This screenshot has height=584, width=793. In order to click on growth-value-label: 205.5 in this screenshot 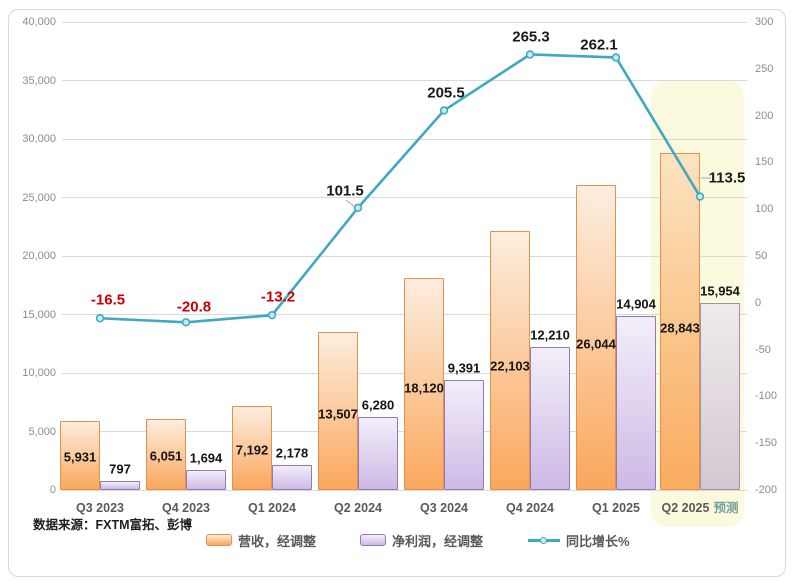, I will do `click(446, 93)`.